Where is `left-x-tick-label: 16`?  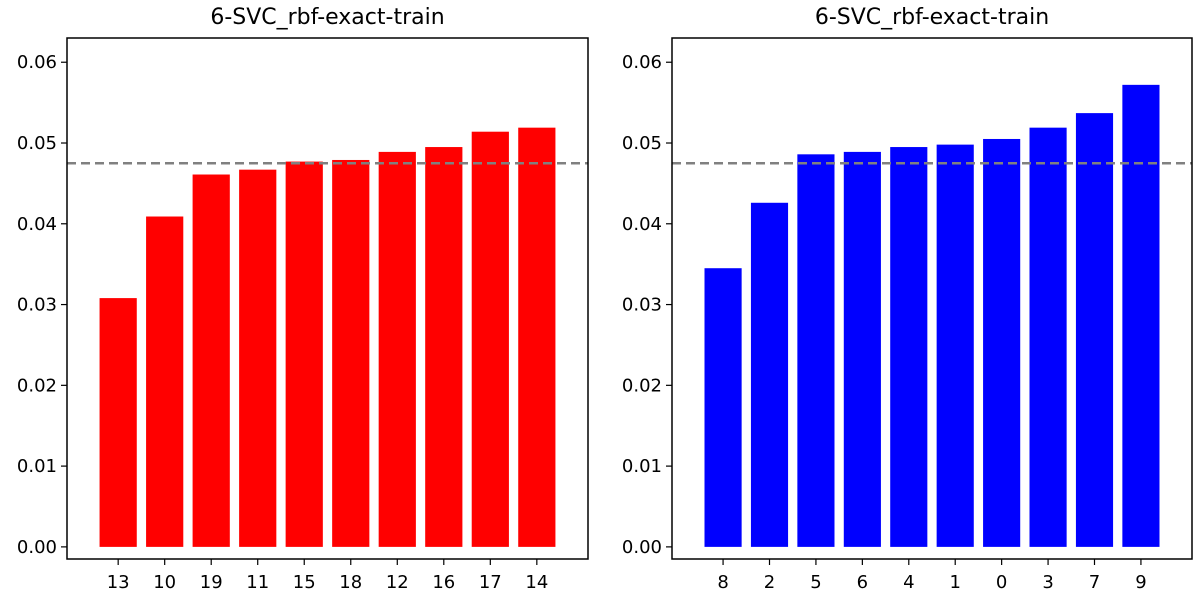 left-x-tick-label: 16 is located at coordinates (443, 582).